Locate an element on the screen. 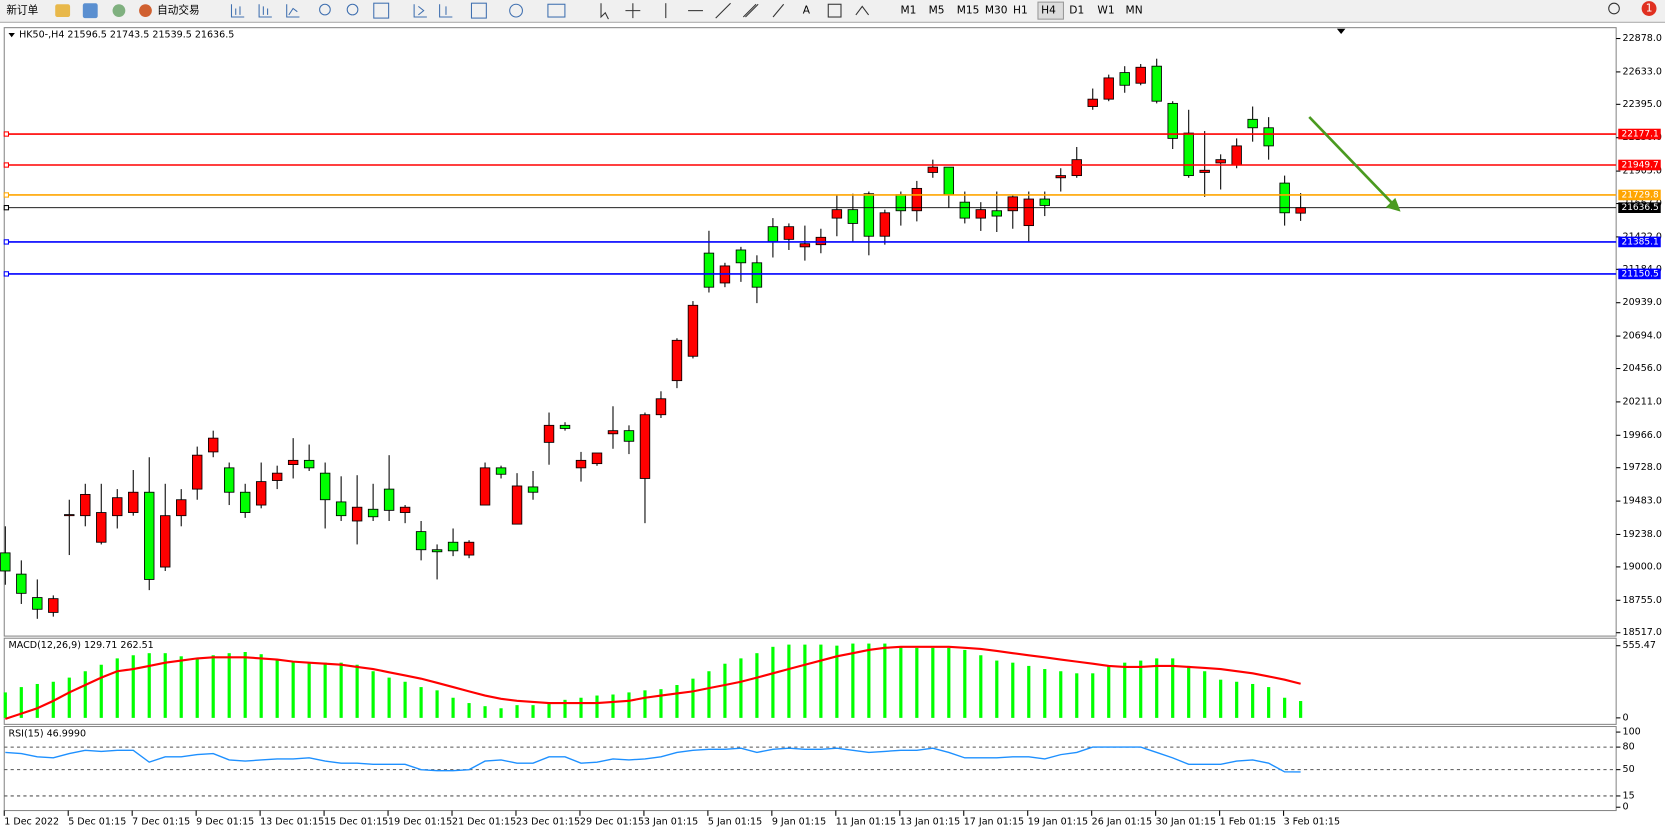  level-label: 21385.1 is located at coordinates (1639, 242).